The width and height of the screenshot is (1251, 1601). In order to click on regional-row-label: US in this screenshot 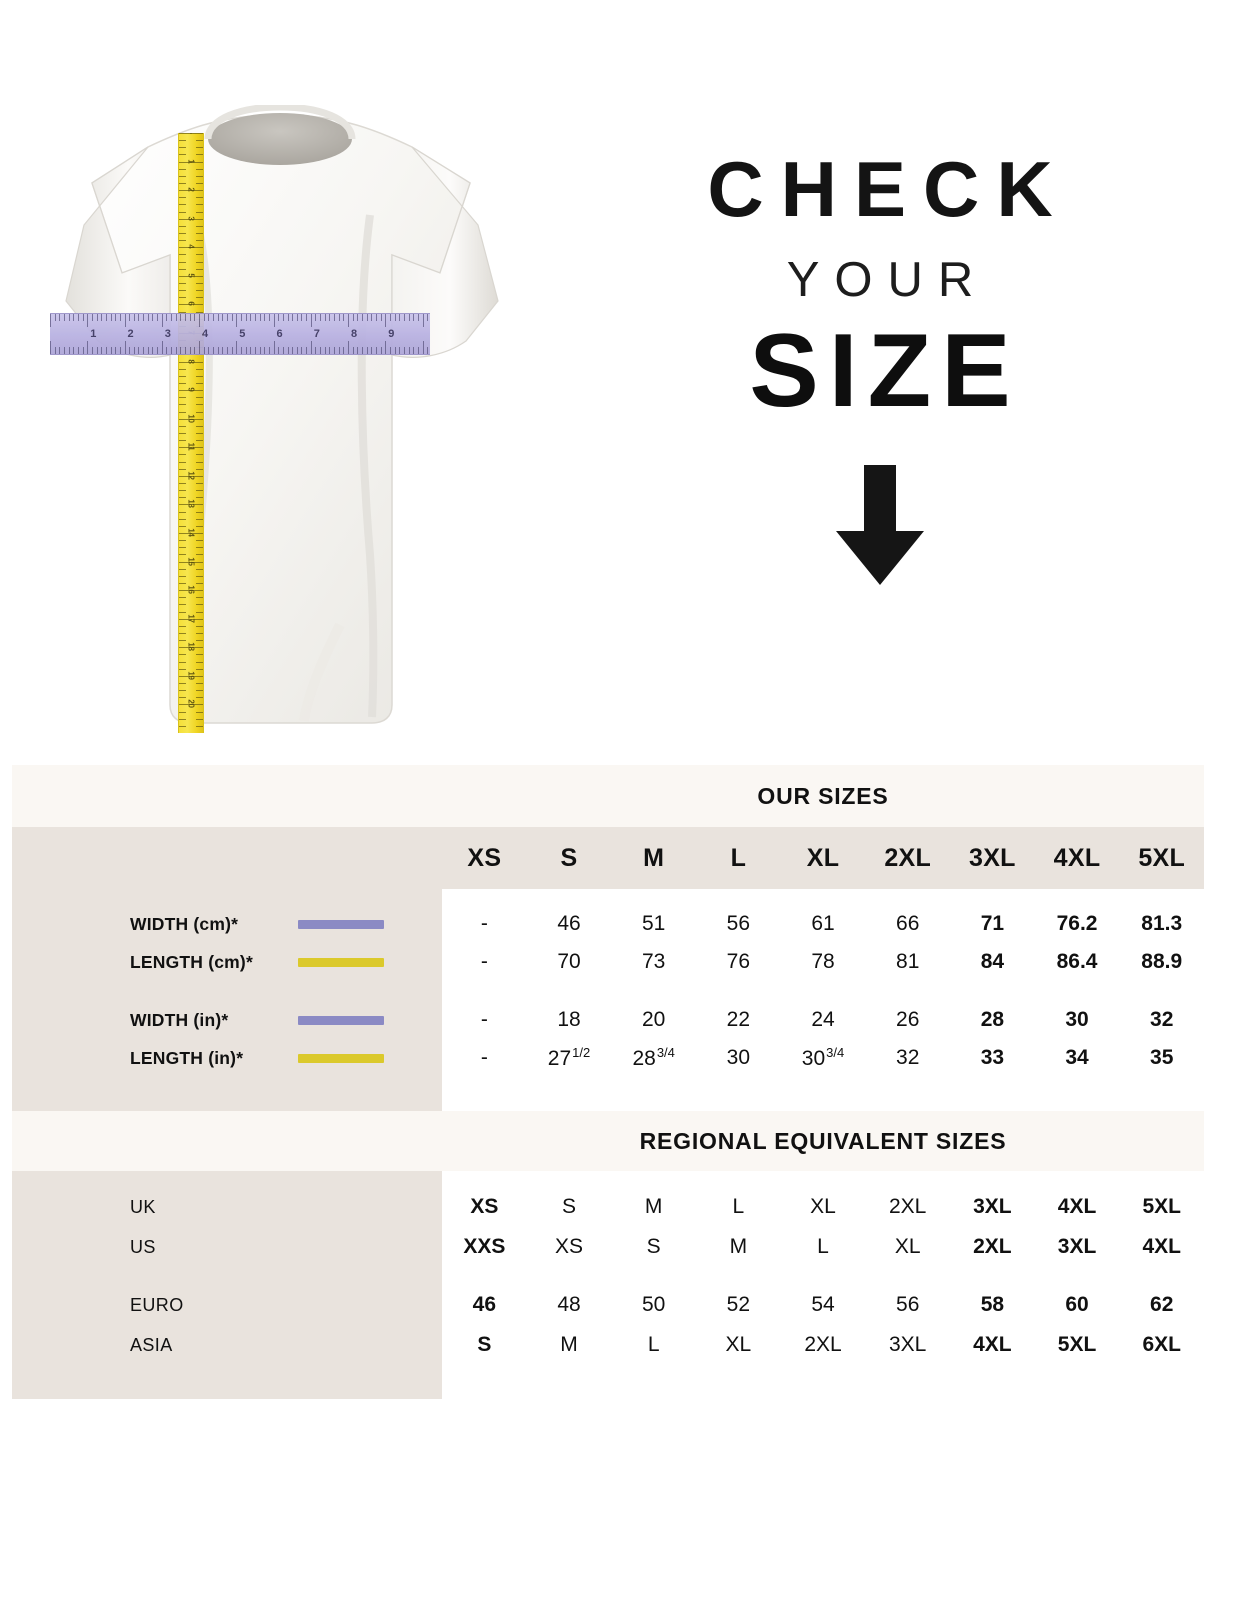, I will do `click(227, 1247)`.